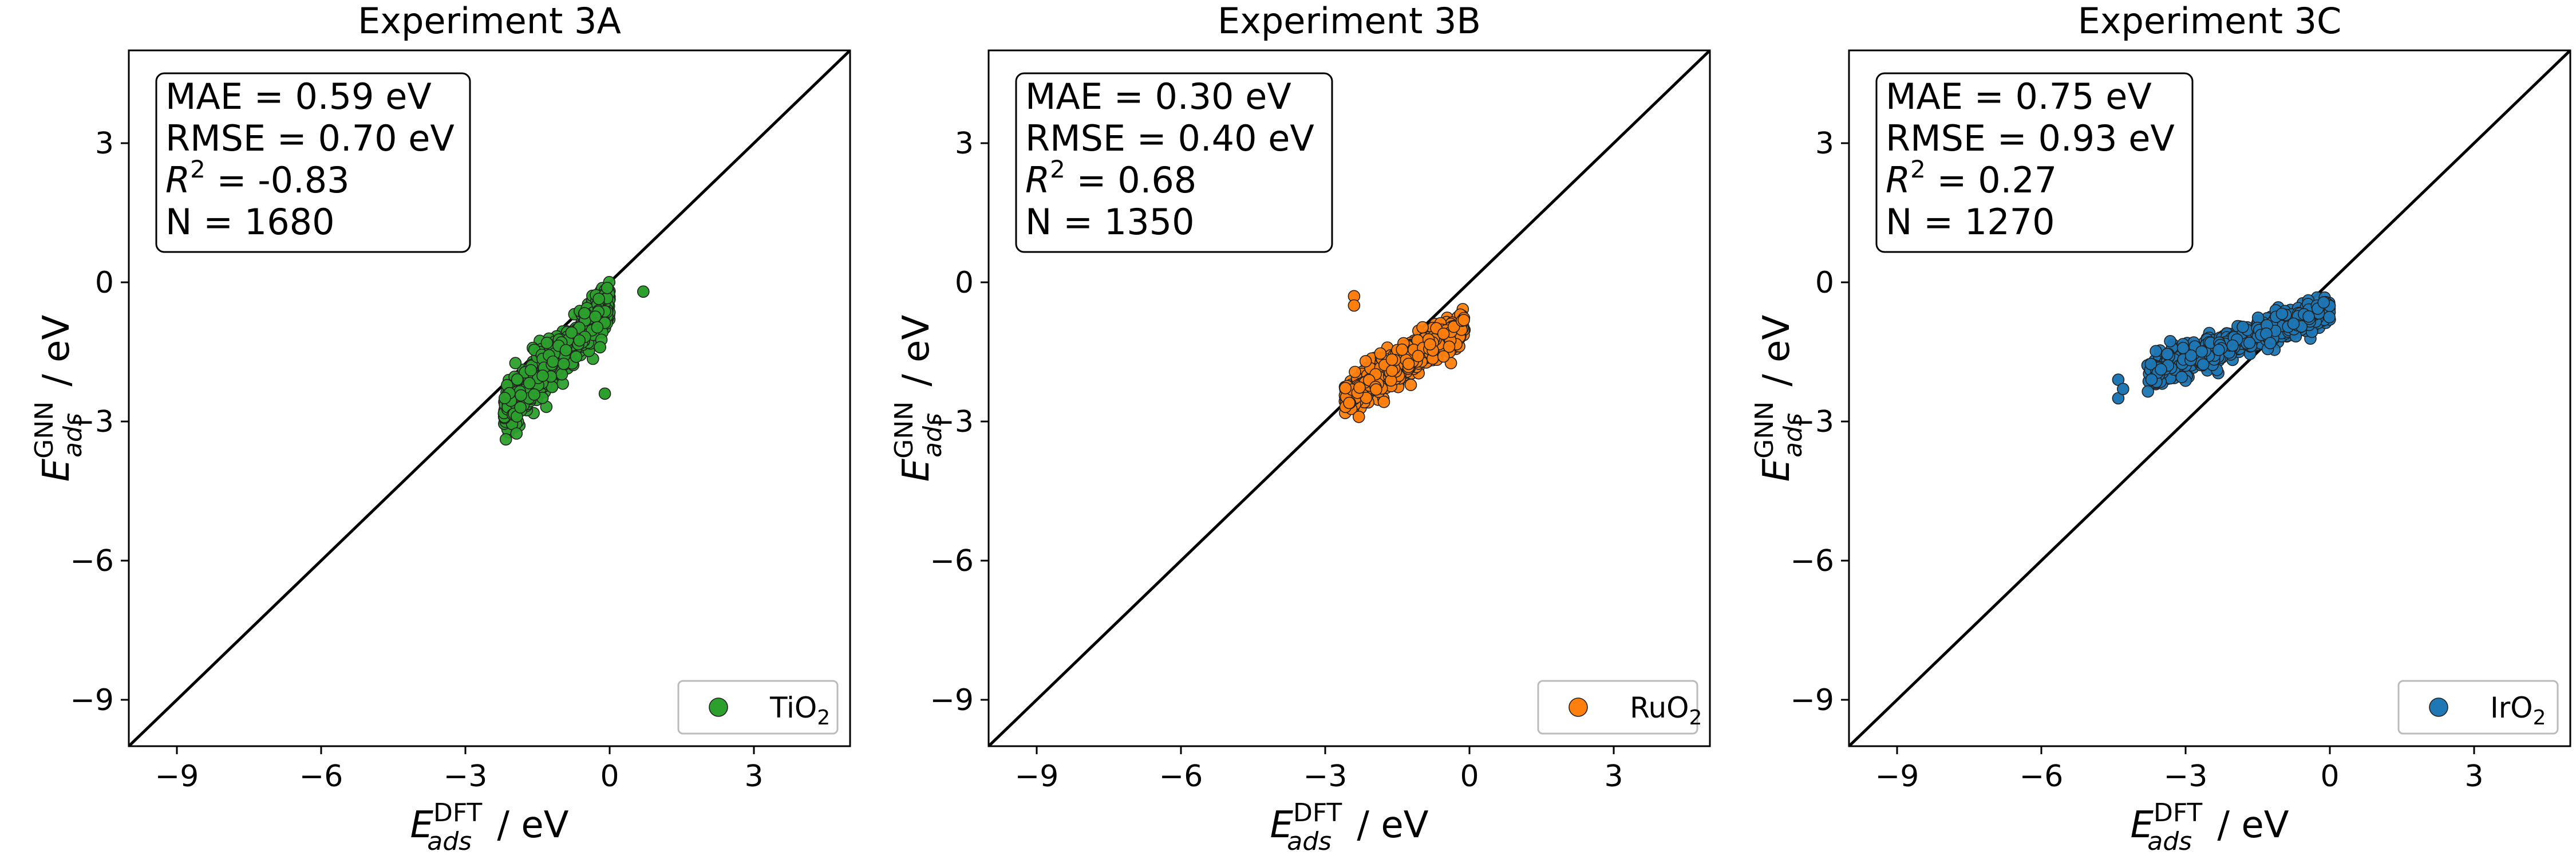 The height and width of the screenshot is (859, 2576). What do you see at coordinates (1110, 178) in the screenshot?
I see `stats-r2: R2 = 0.68` at bounding box center [1110, 178].